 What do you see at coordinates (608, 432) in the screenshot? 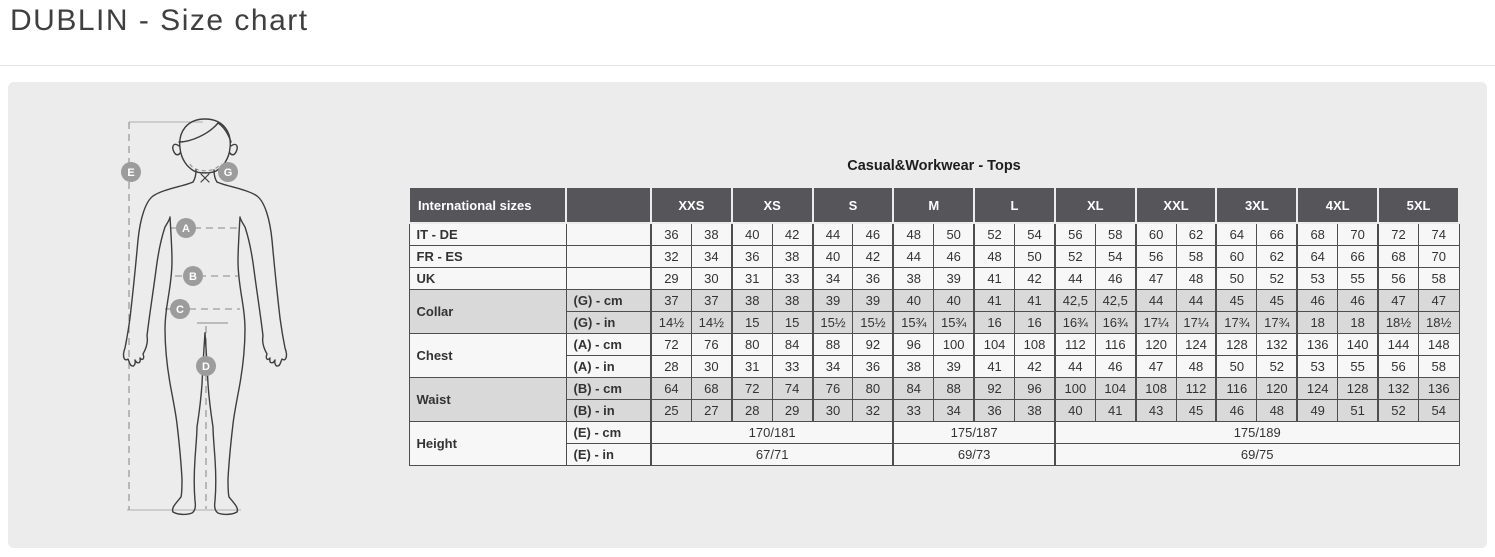
I see `measure-unit-label: (E) - cm` at bounding box center [608, 432].